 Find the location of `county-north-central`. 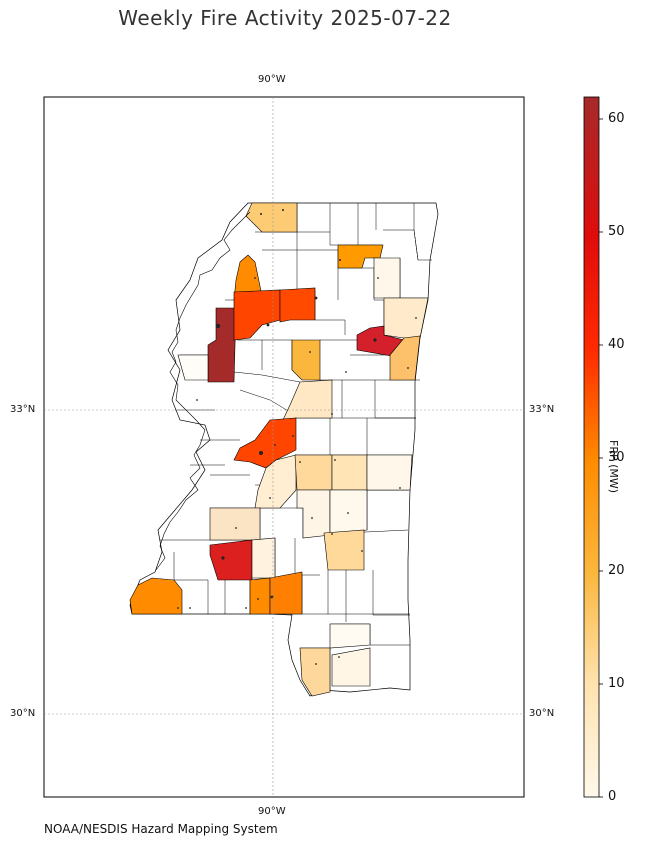

county-north-central is located at coordinates (297, 305).